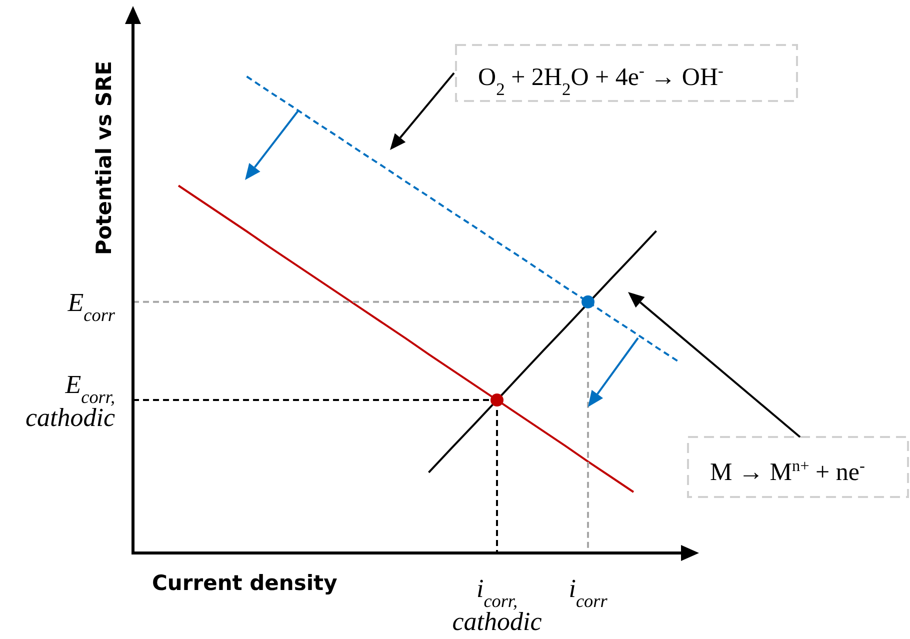  I want to click on text: M → M$^{n+}$ + ne$^{-}$, so click(787, 471).